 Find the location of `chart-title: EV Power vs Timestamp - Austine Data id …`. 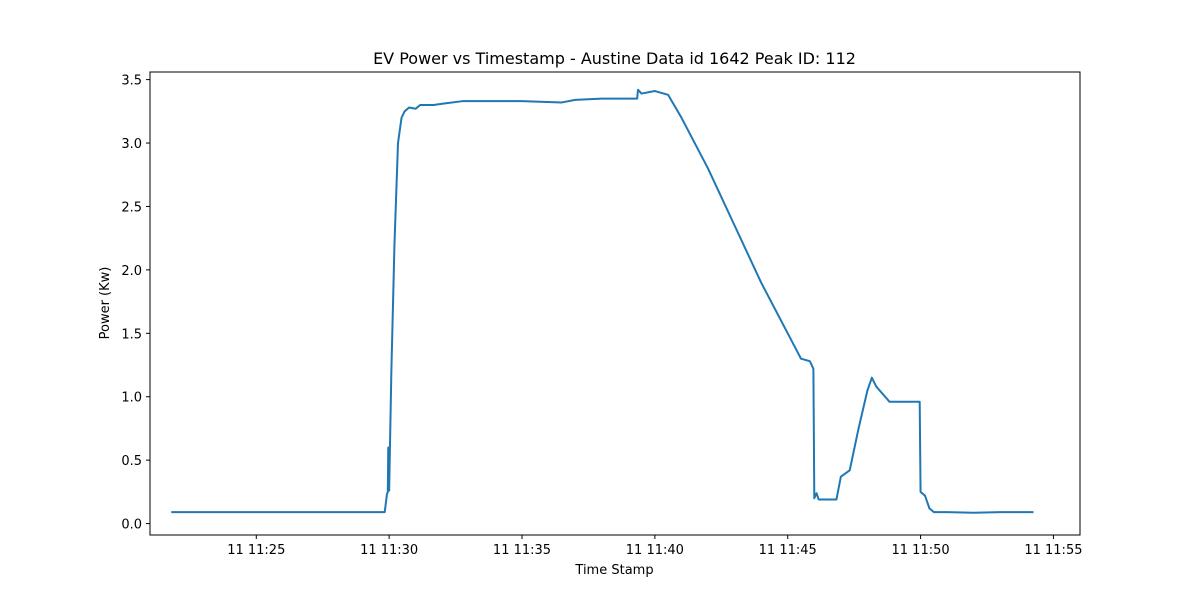

chart-title: EV Power vs Timestamp - Austine Data id … is located at coordinates (614, 58).